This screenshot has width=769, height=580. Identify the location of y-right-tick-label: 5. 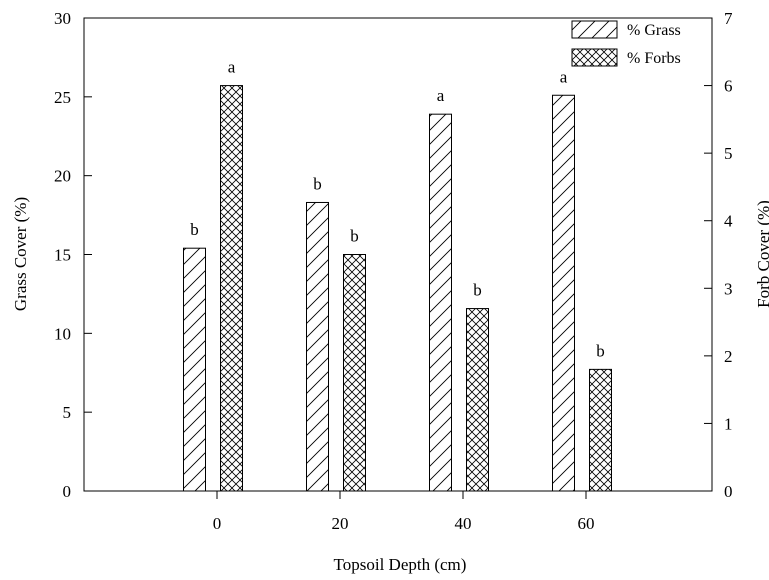
(728, 153).